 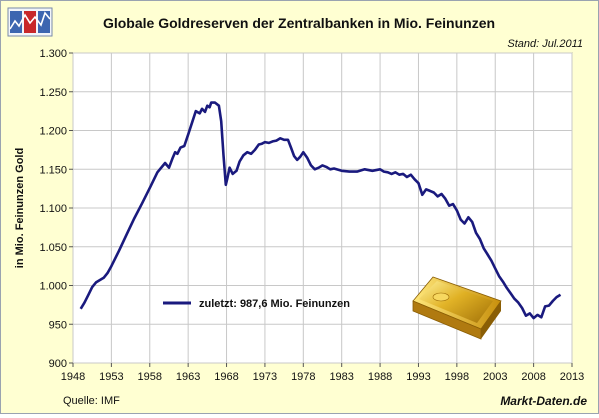 What do you see at coordinates (495, 377) in the screenshot?
I see `x-tick-label: 2003` at bounding box center [495, 377].